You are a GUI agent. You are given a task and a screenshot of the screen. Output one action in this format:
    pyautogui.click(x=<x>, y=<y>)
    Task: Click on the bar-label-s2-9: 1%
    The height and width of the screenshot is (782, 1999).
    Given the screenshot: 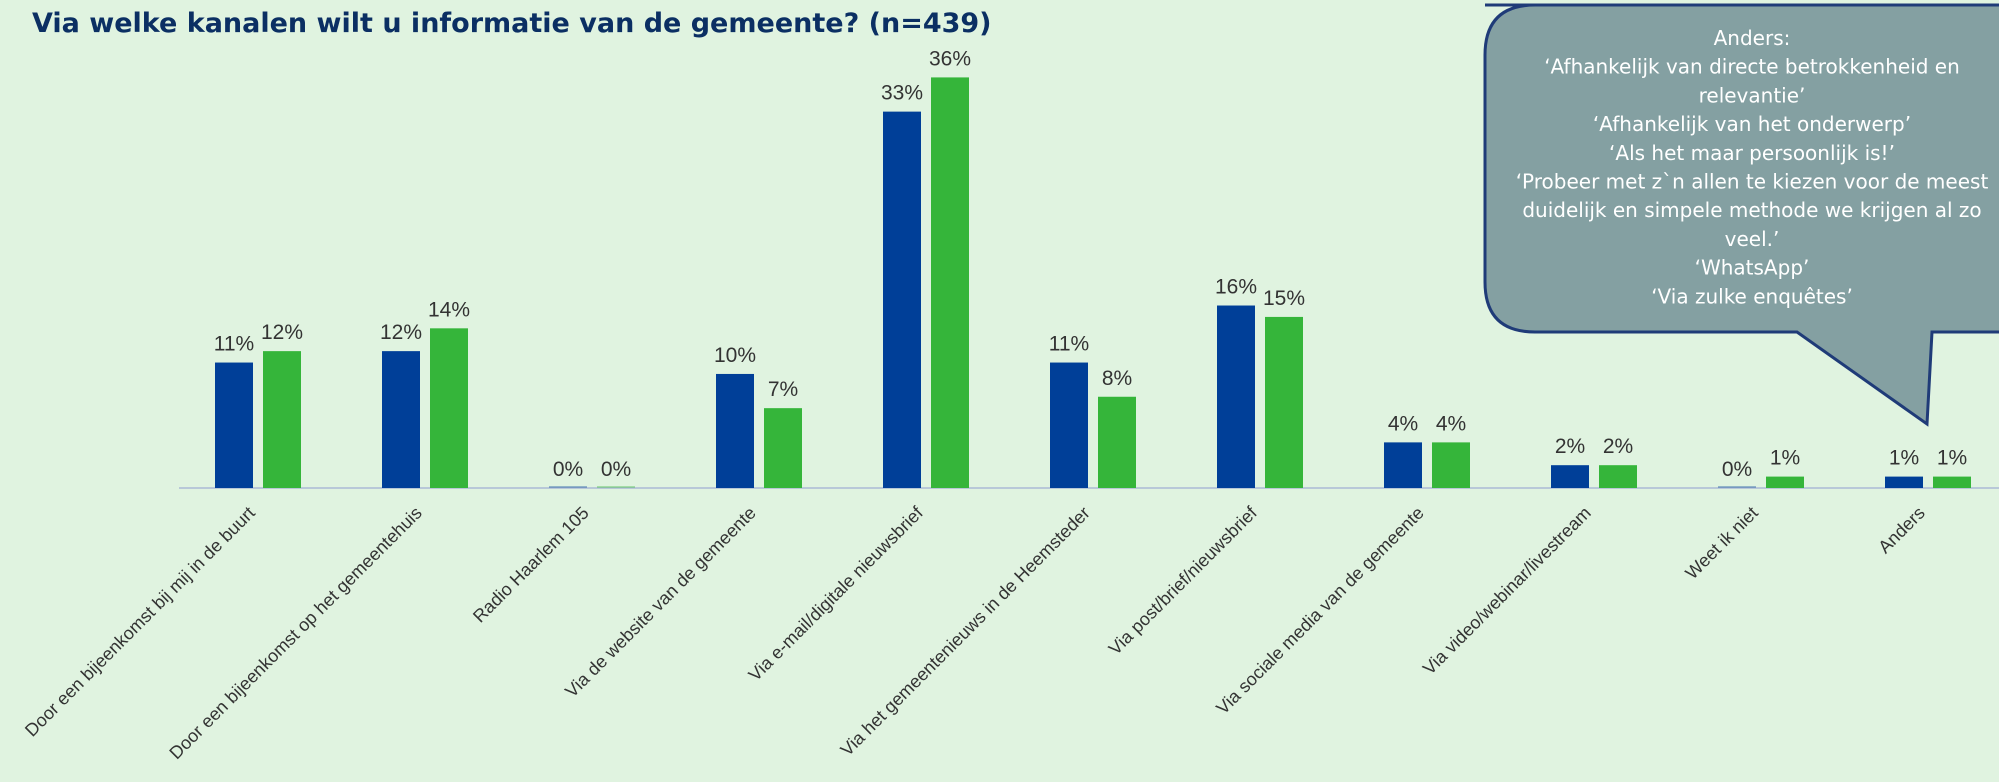 What is the action you would take?
    pyautogui.click(x=1785, y=458)
    